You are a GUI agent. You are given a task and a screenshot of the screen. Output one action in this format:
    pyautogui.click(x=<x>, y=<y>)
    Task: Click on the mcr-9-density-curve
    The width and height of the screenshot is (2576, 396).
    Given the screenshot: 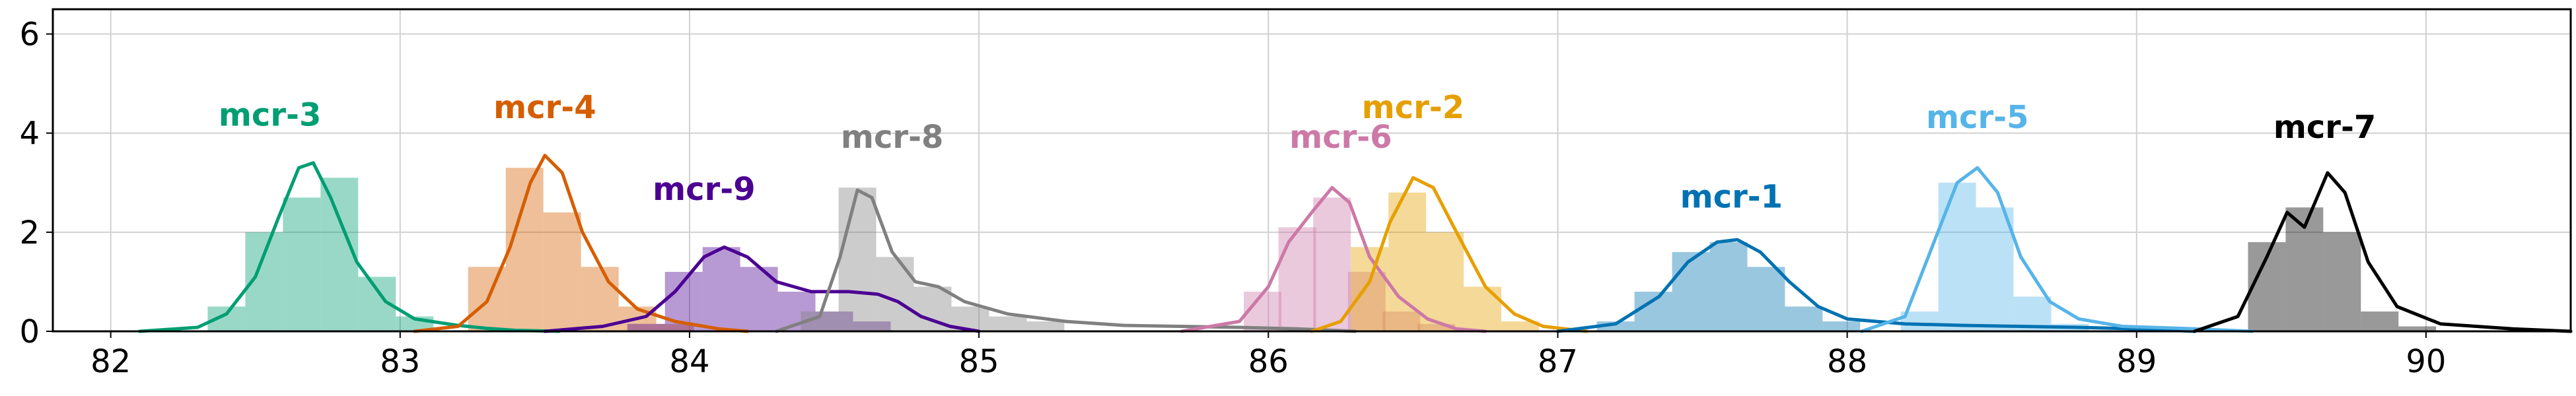 What is the action you would take?
    pyautogui.click(x=762, y=289)
    